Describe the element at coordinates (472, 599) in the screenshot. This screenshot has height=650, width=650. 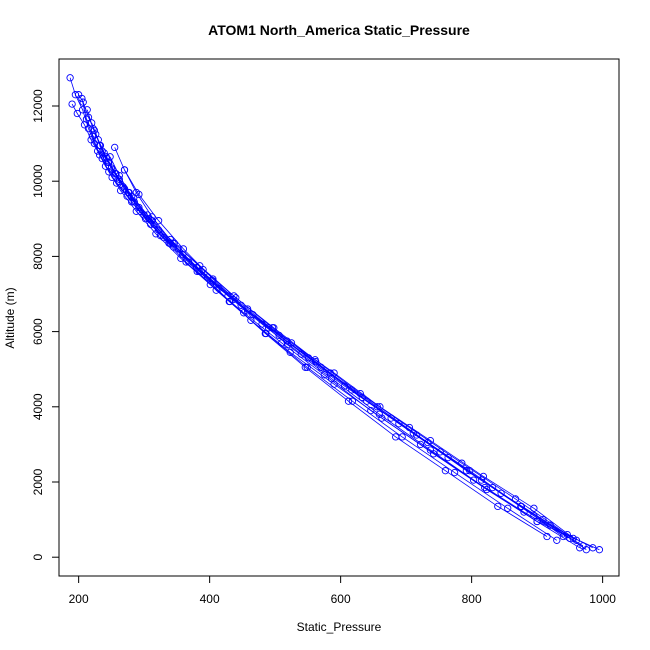
I see `x-tick-label: 800` at that location.